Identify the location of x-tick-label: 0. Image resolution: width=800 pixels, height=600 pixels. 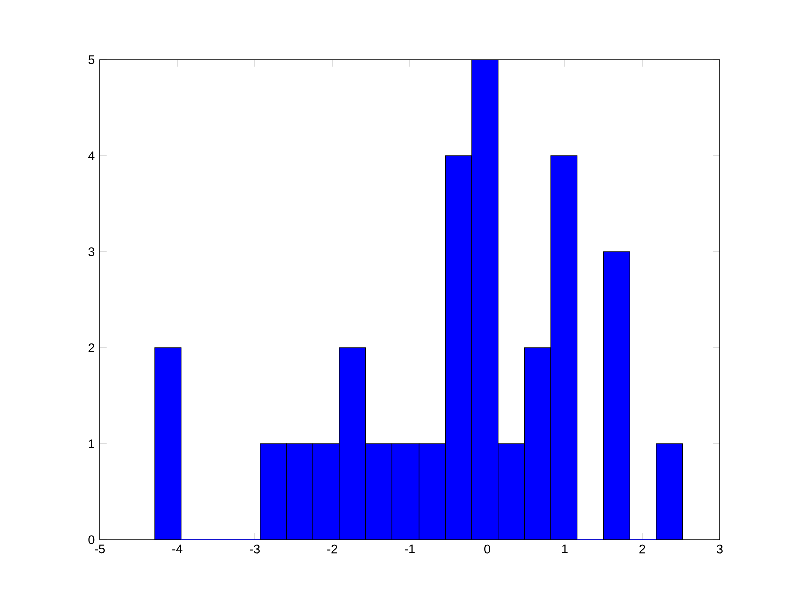
(487, 549).